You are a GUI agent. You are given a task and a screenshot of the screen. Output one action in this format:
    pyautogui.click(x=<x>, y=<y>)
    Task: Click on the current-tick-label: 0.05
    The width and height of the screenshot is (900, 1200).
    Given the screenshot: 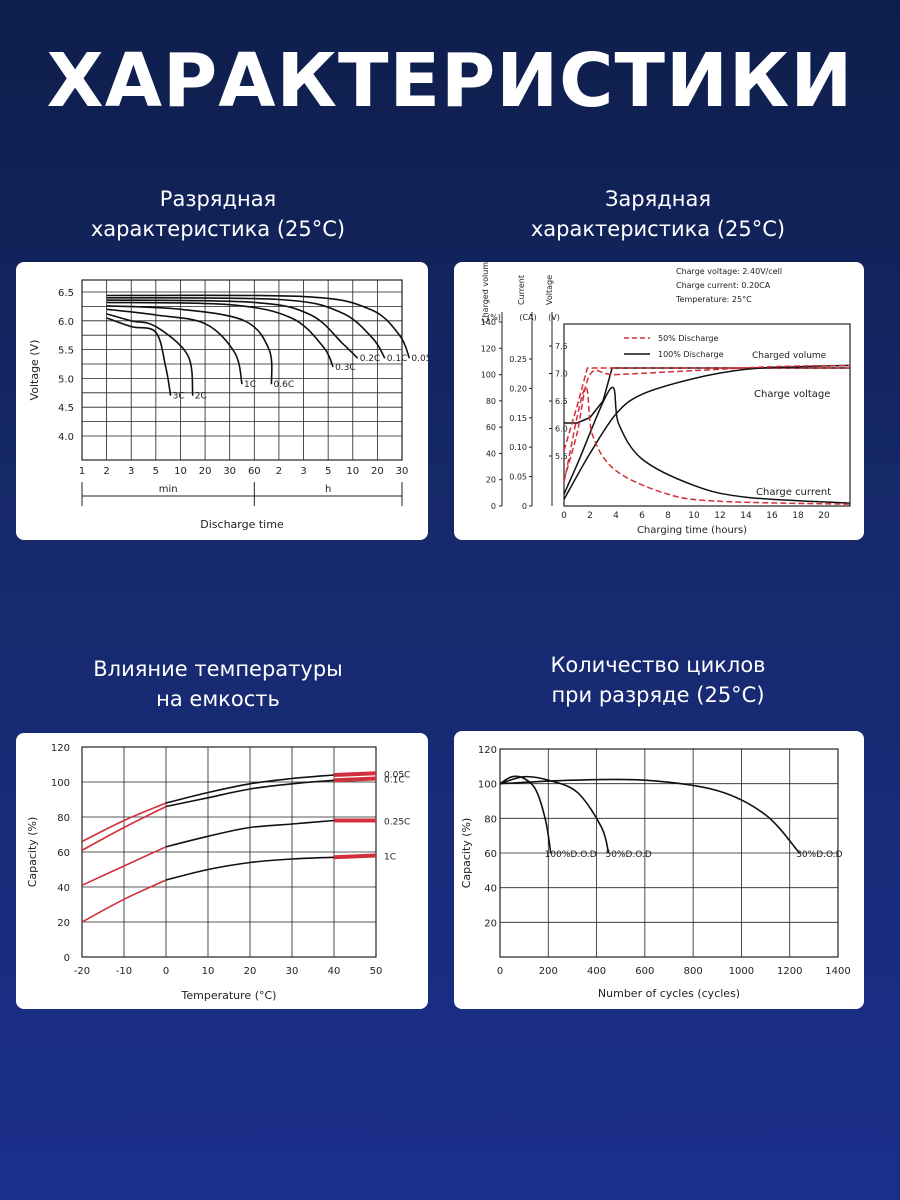 What is the action you would take?
    pyautogui.click(x=518, y=477)
    